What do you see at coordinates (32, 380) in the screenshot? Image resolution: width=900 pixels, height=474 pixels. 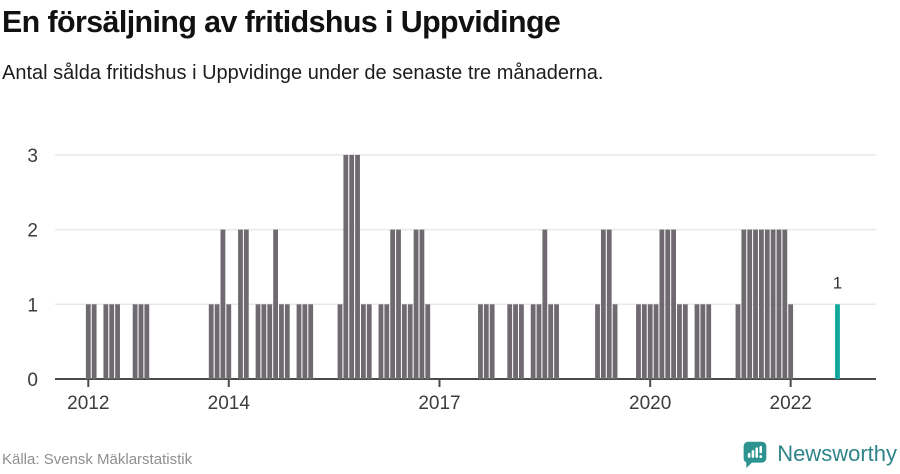 I see `y-axis-label: 0` at bounding box center [32, 380].